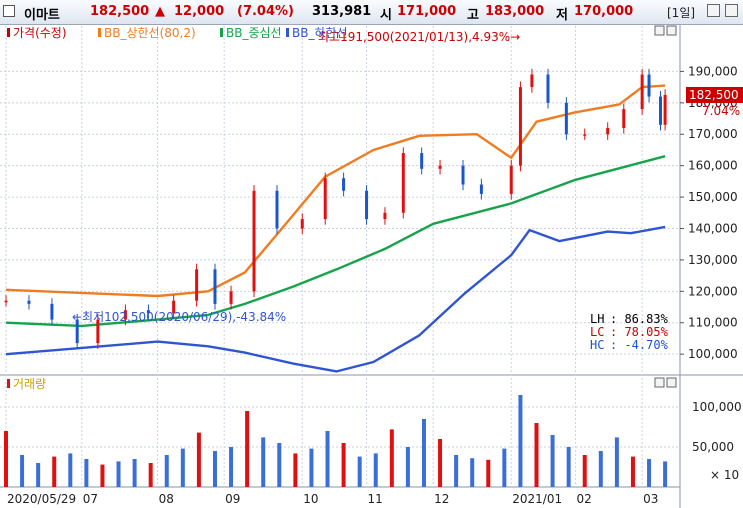  What do you see at coordinates (386, 15) in the screenshot?
I see `open-label: 시` at bounding box center [386, 15].